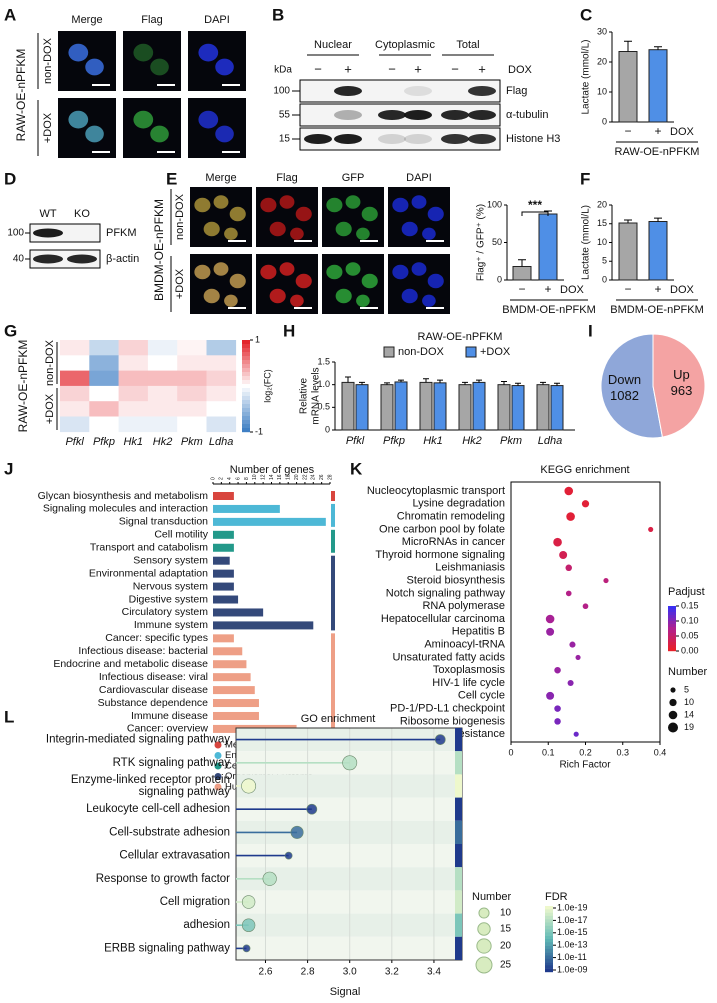  Describe the element at coordinates (171, 178) in the screenshot. I see `panel-label: E` at that location.